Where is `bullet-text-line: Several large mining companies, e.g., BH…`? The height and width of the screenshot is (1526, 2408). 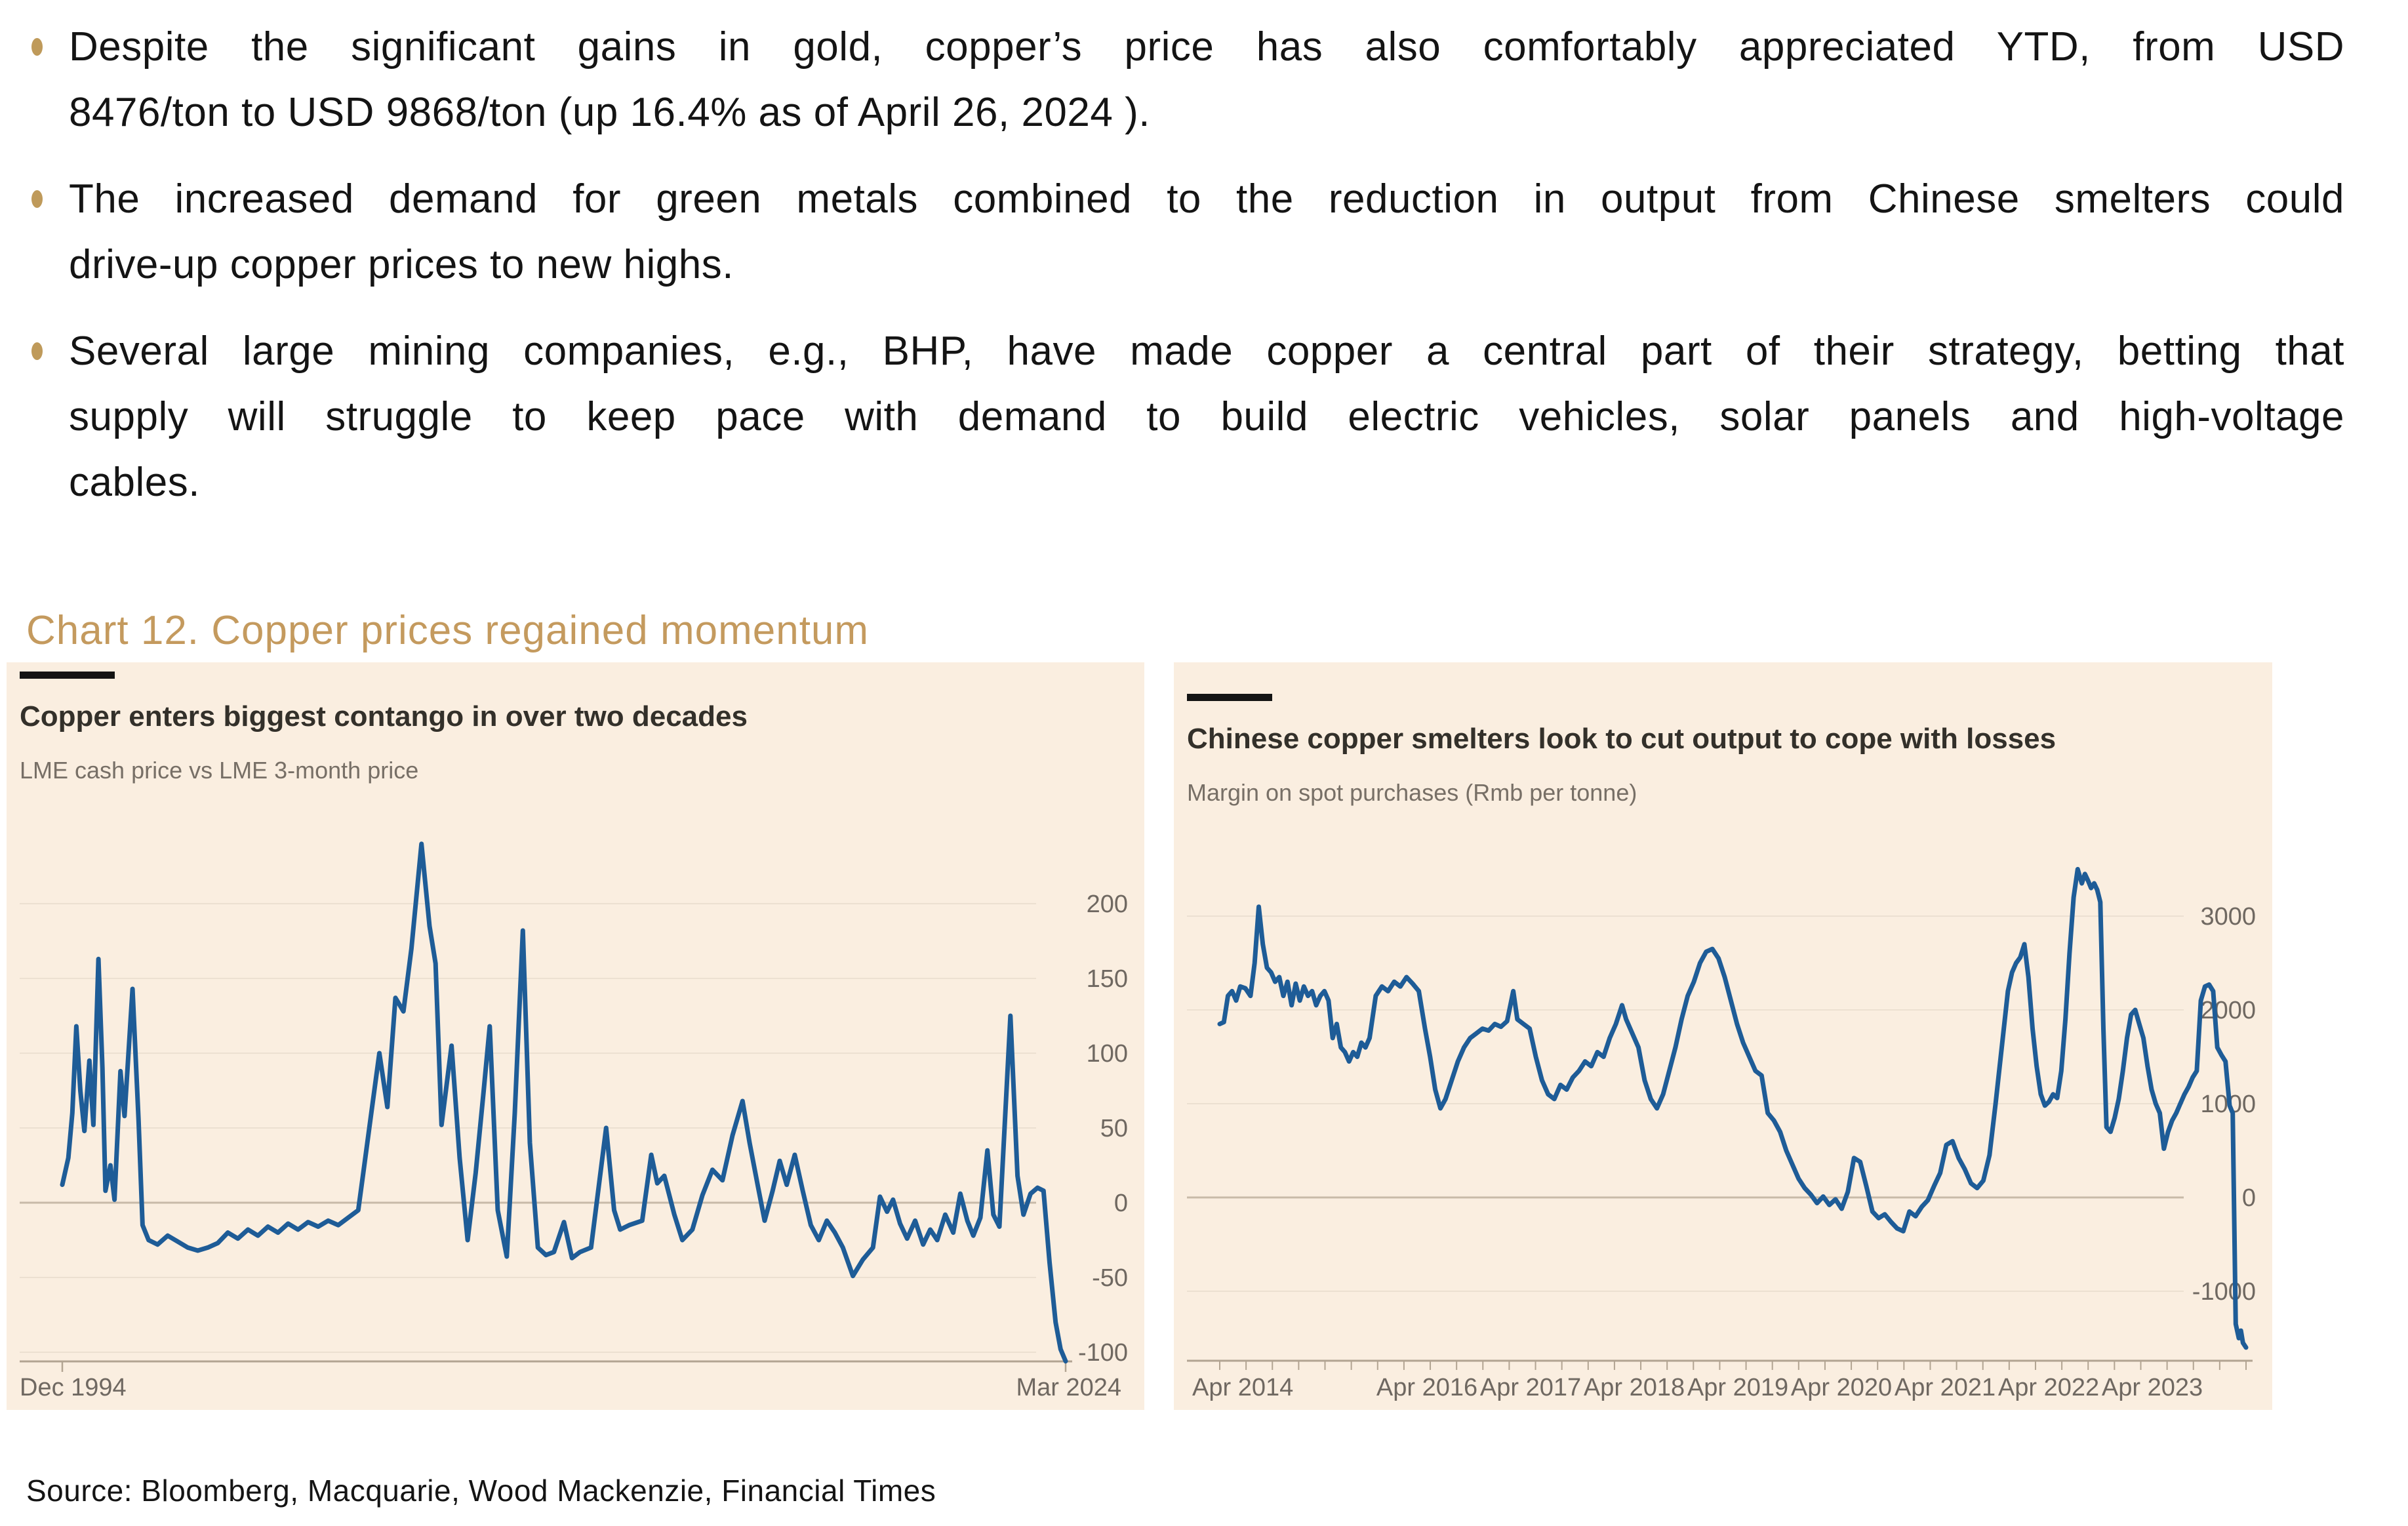
bullet-text-line: Several large mining companies, e.g., BH… is located at coordinates (1207, 351).